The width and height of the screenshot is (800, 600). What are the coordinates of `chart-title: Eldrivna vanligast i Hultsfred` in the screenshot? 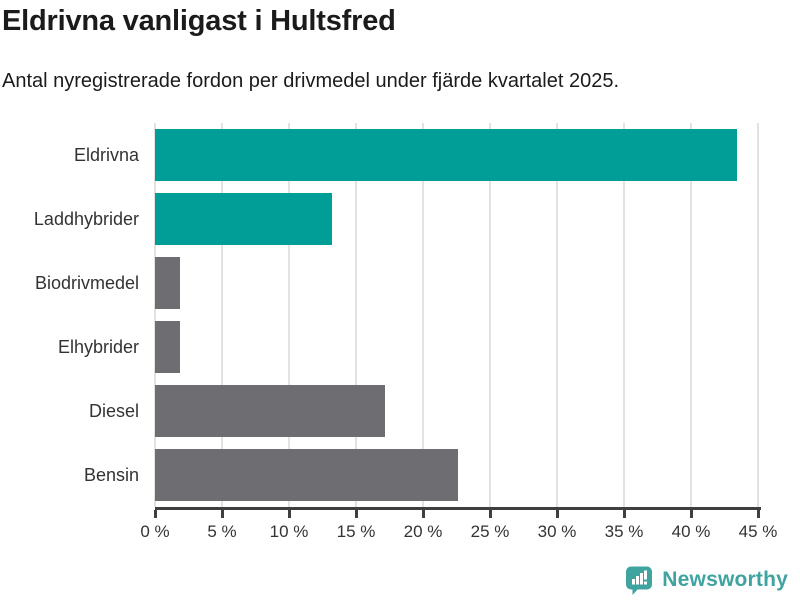 It's located at (199, 21).